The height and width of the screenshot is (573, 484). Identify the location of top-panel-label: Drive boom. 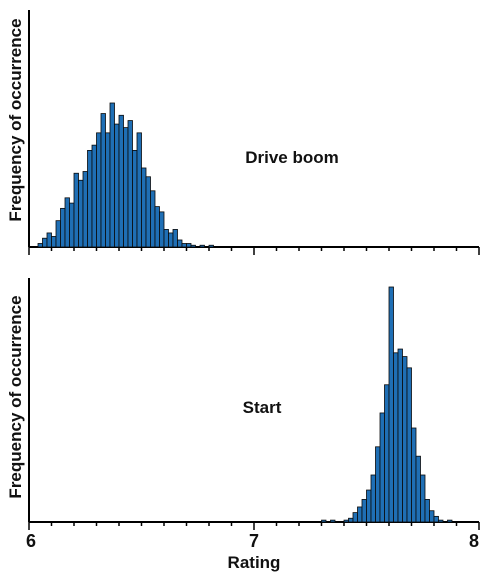
(292, 157).